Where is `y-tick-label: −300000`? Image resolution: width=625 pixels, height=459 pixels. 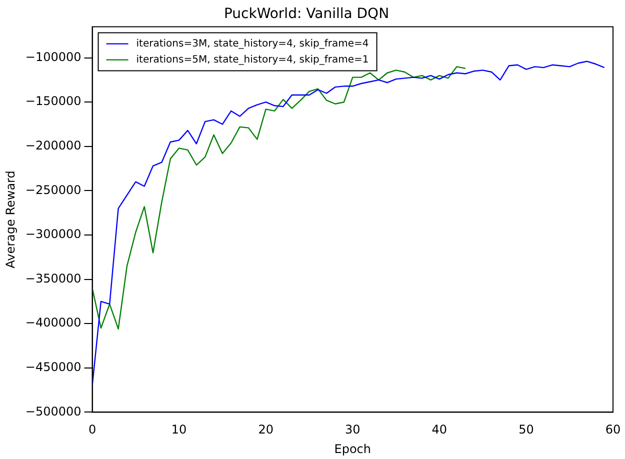 y-tick-label: −300000 is located at coordinates (53, 234).